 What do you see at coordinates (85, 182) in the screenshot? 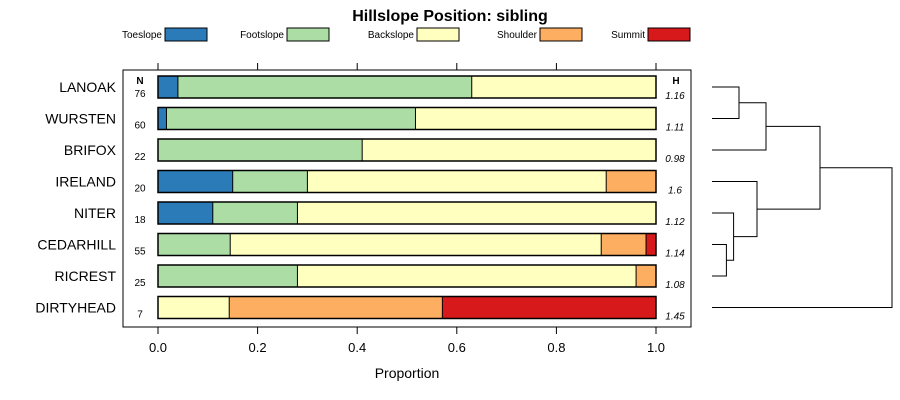
I see `row-label: IRELAND` at bounding box center [85, 182].